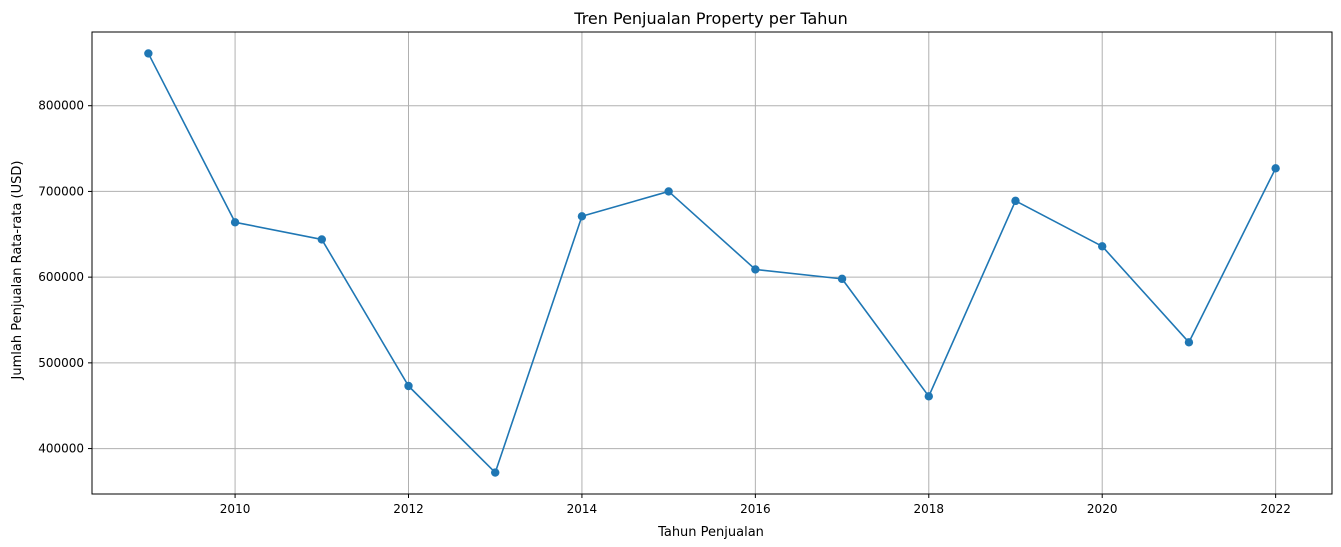  Describe the element at coordinates (61, 277) in the screenshot. I see `y-tick-label: 600000` at that location.